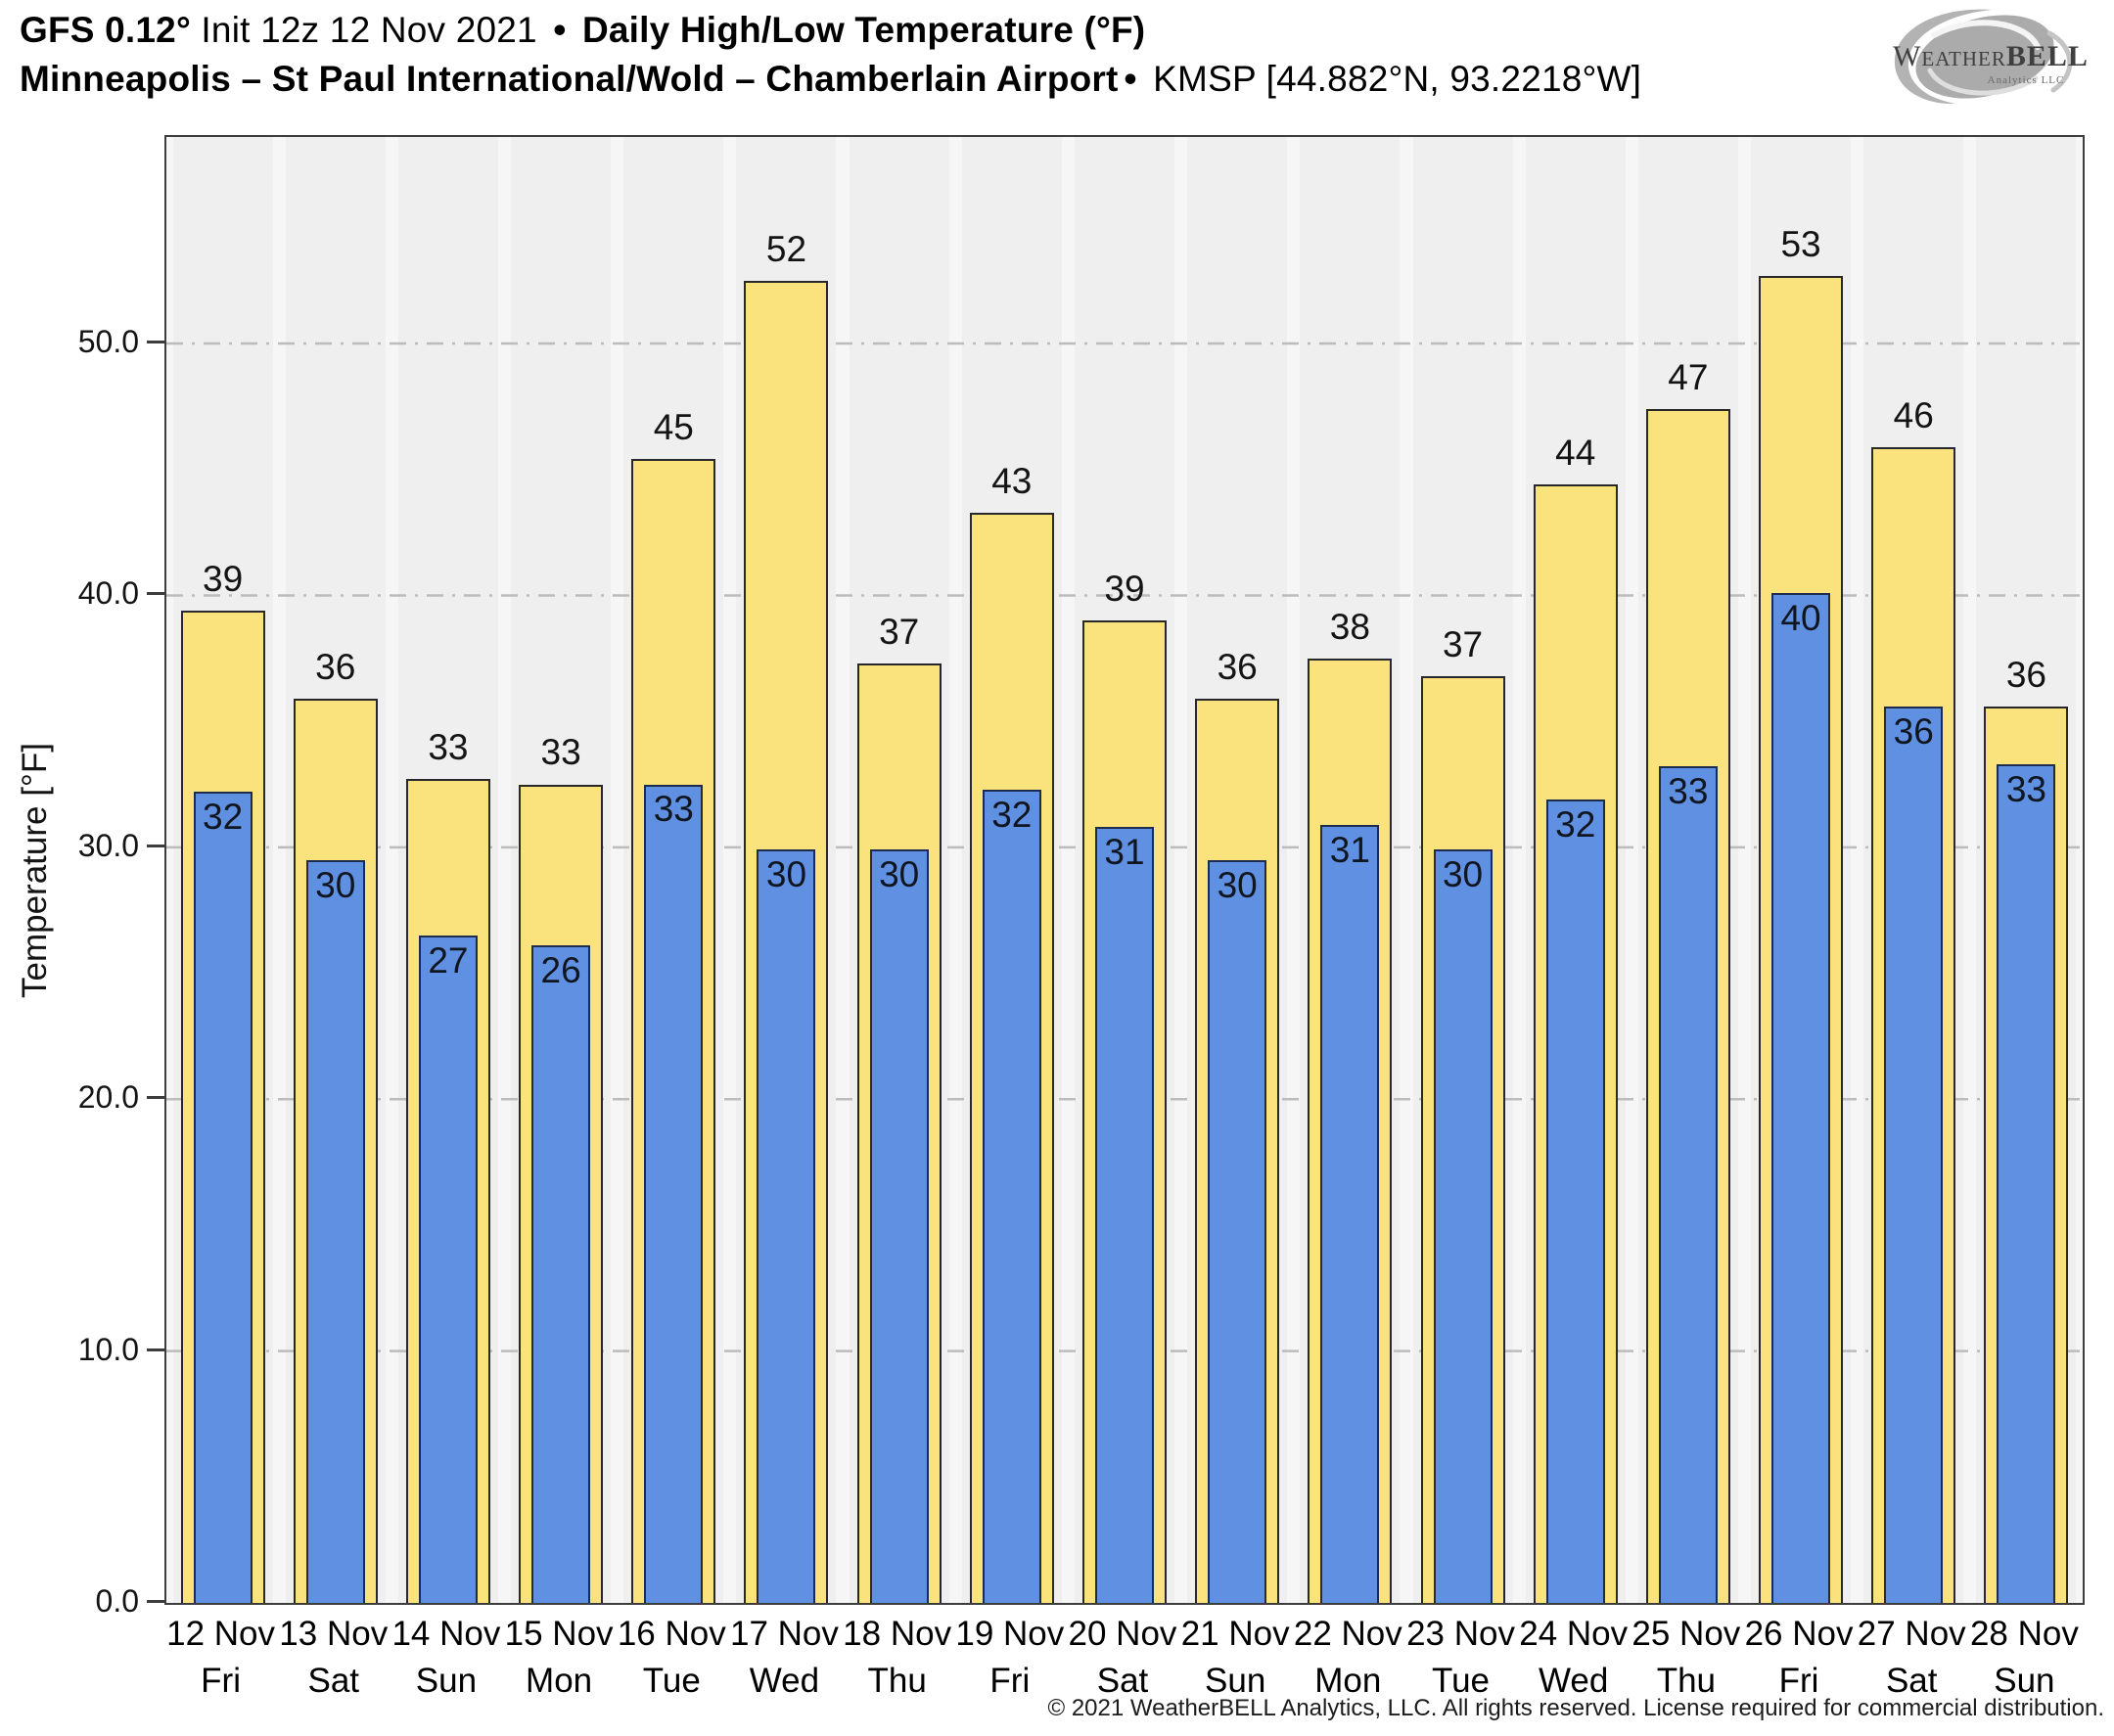 This screenshot has height=1736, width=2114. What do you see at coordinates (35, 870) in the screenshot?
I see `y-axis-title: Temperature [°F]` at bounding box center [35, 870].